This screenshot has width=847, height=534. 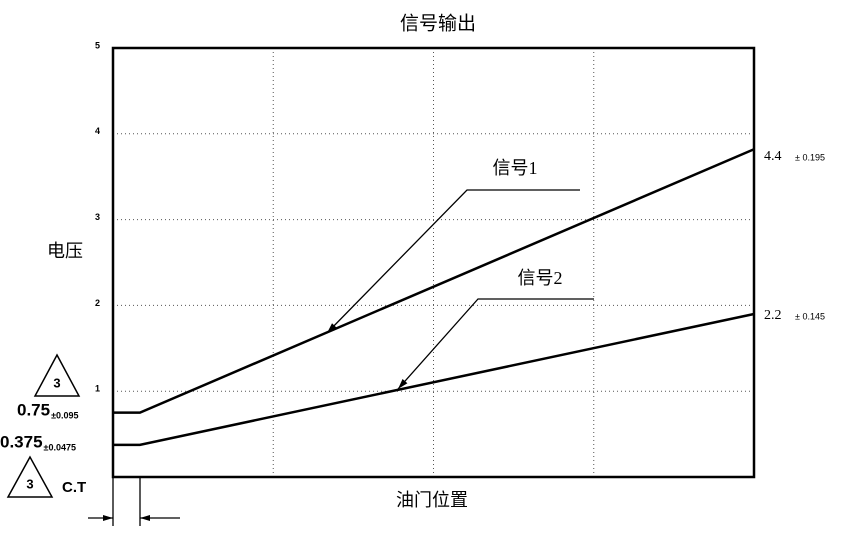 I want to click on end-tolerance: ± 0.195, so click(x=810, y=157).